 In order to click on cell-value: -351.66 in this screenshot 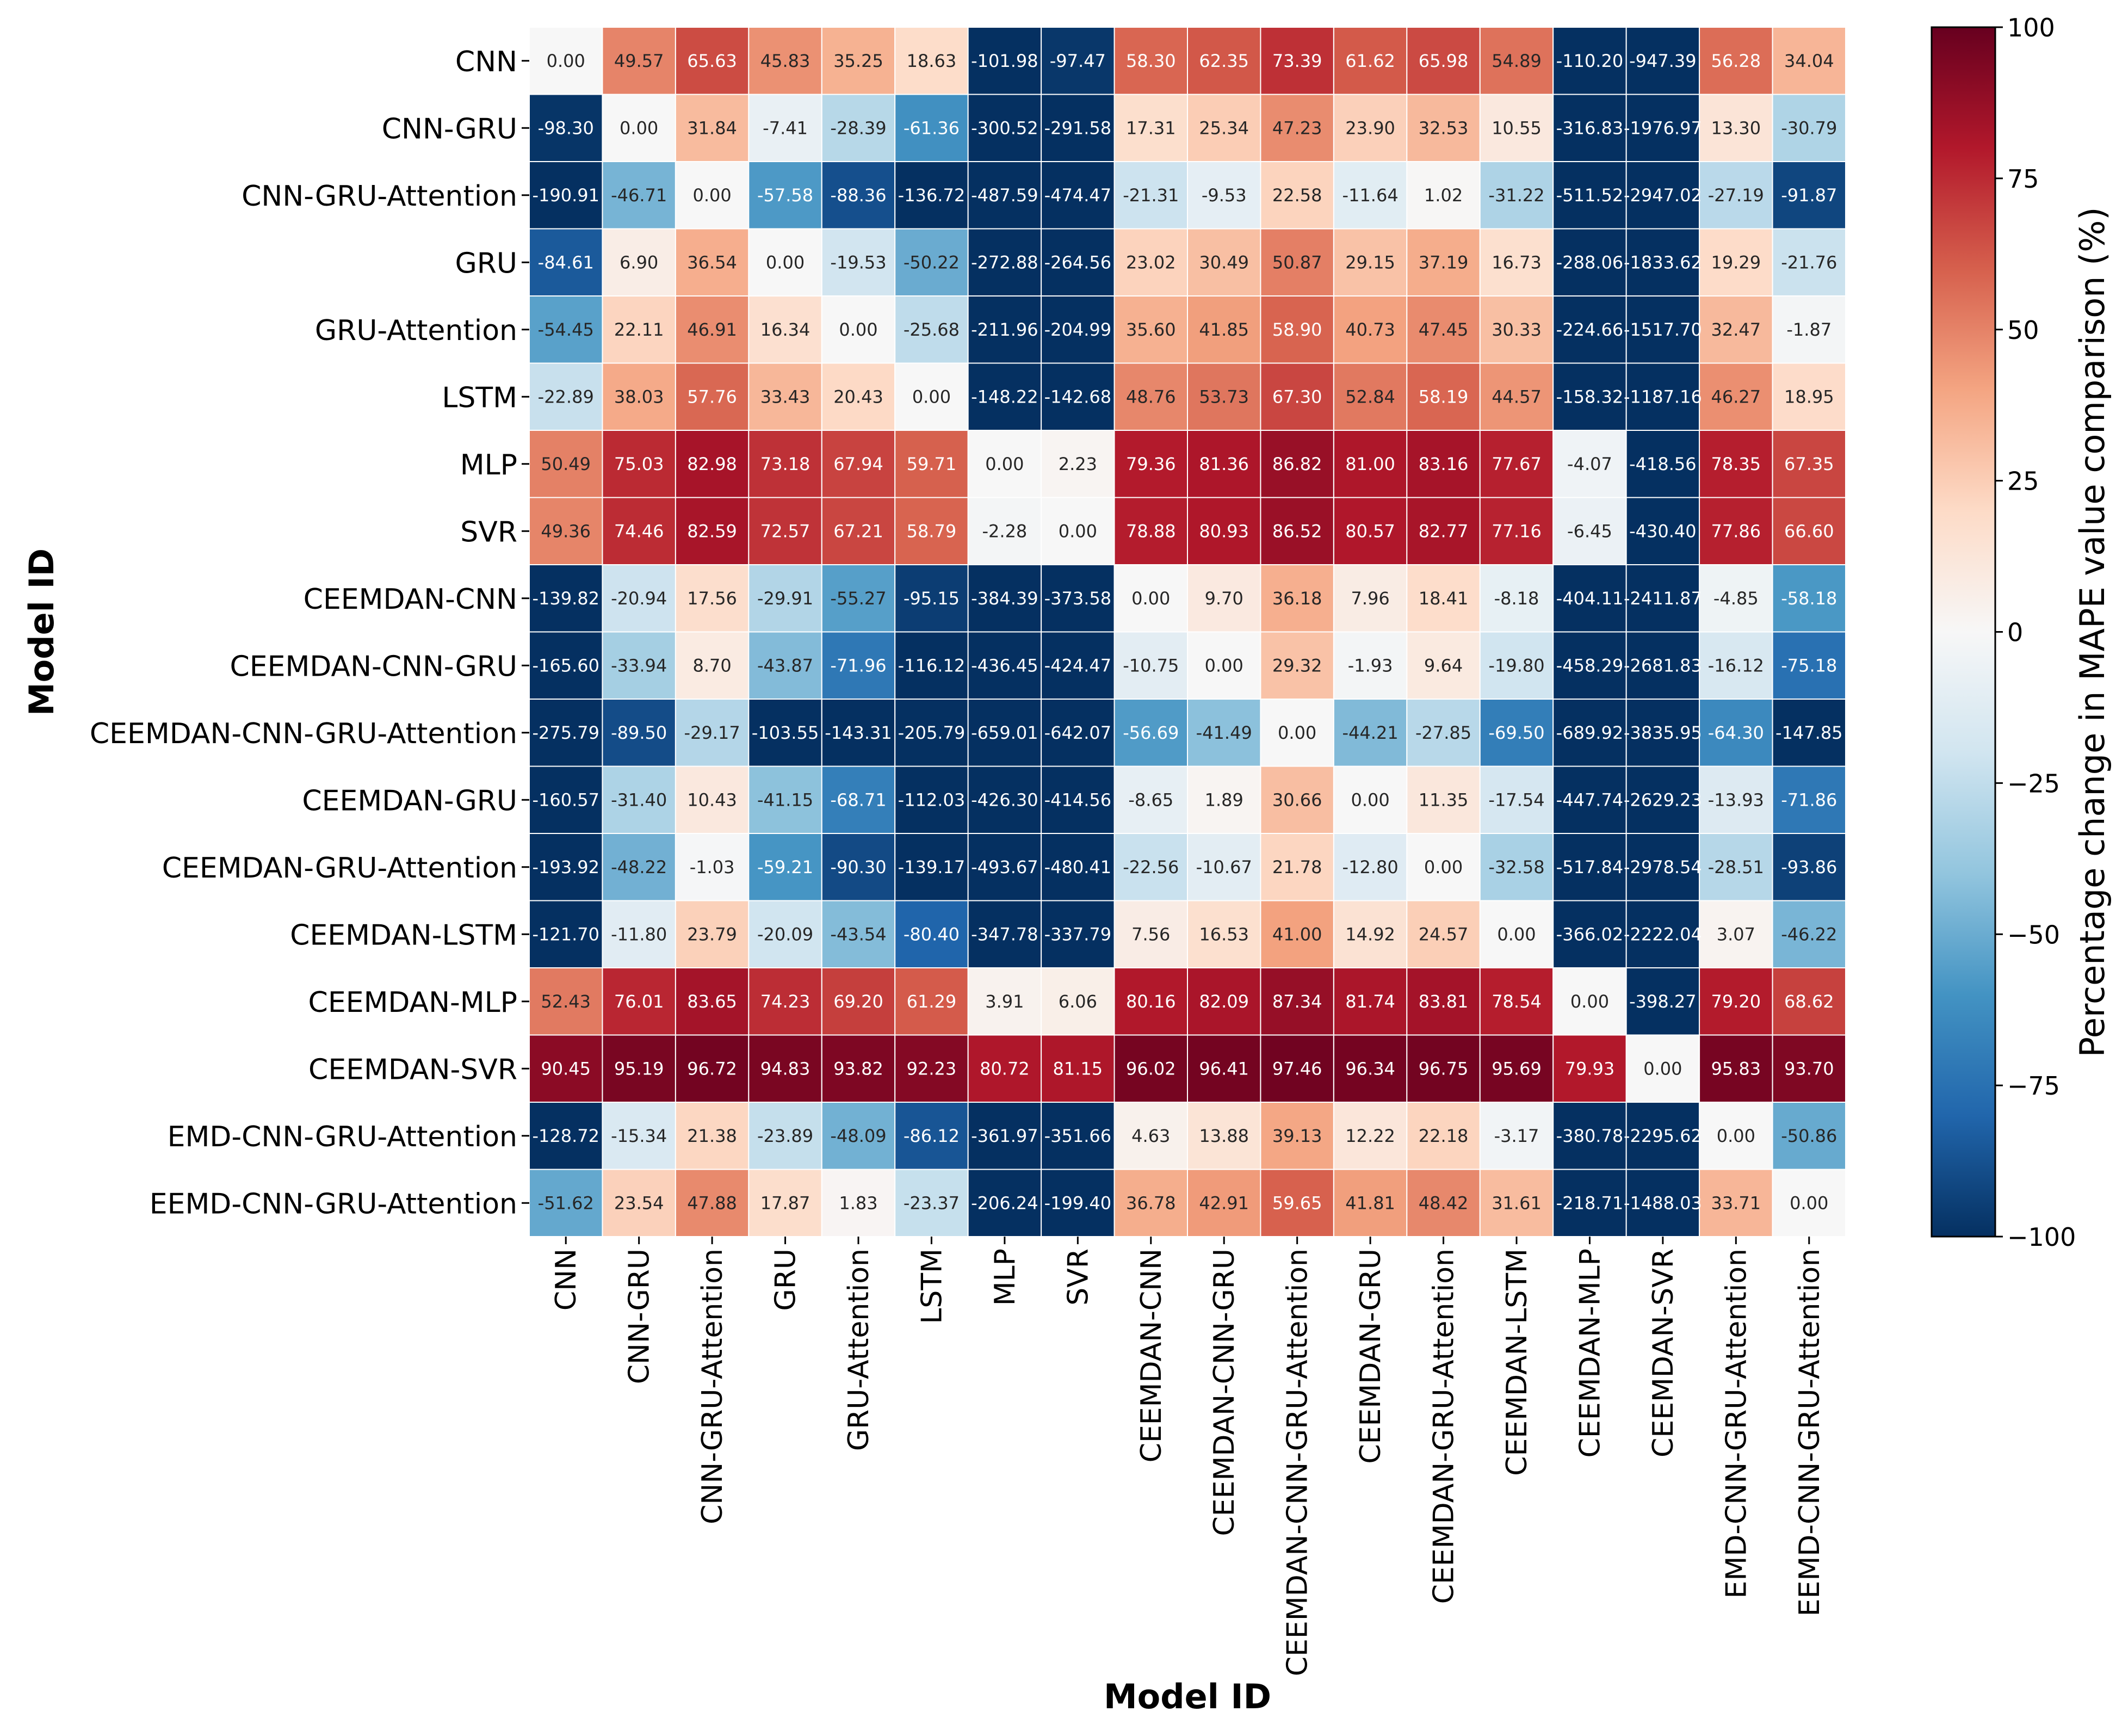, I will do `click(1078, 1136)`.